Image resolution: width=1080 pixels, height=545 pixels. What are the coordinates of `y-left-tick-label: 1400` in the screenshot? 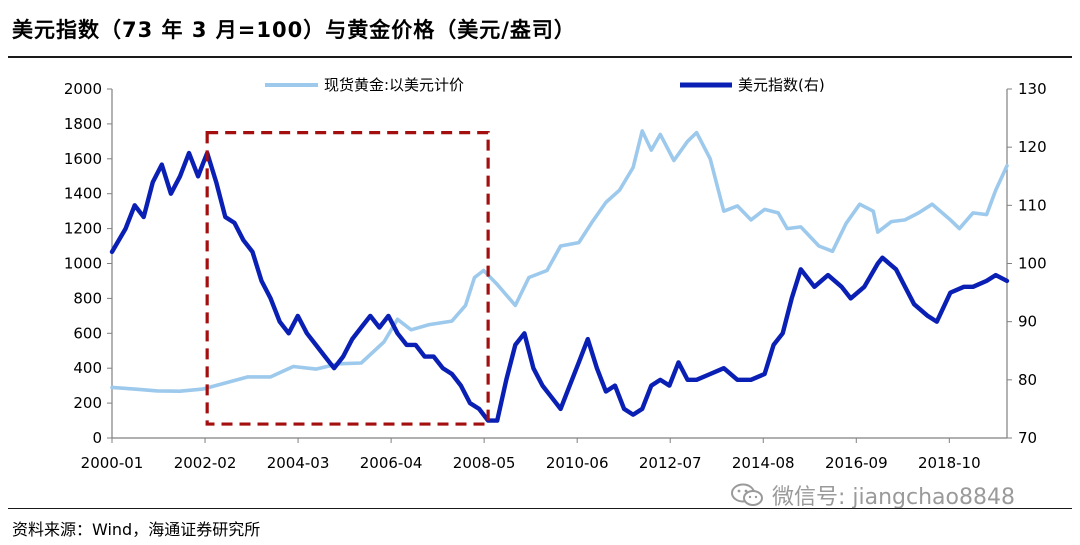 It's located at (83, 194).